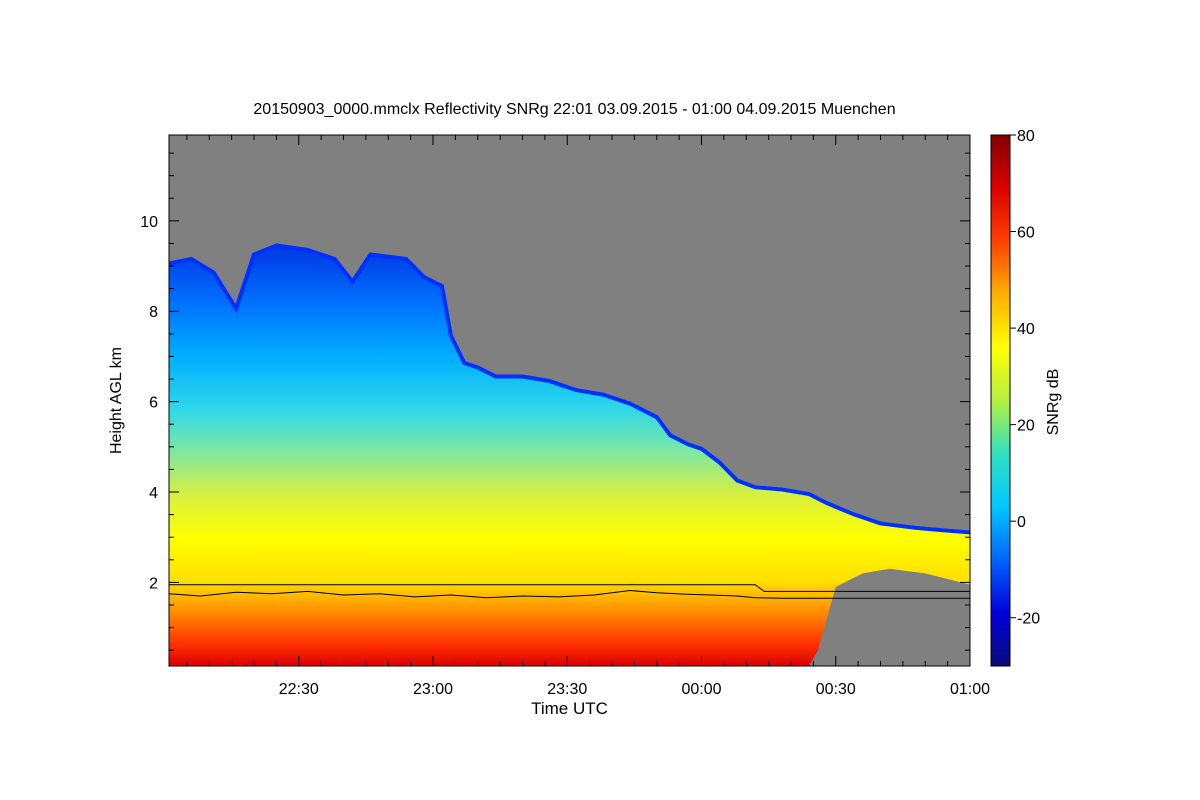 This screenshot has height=800, width=1200. Describe the element at coordinates (153, 493) in the screenshot. I see `y-tick-label: 4` at that location.